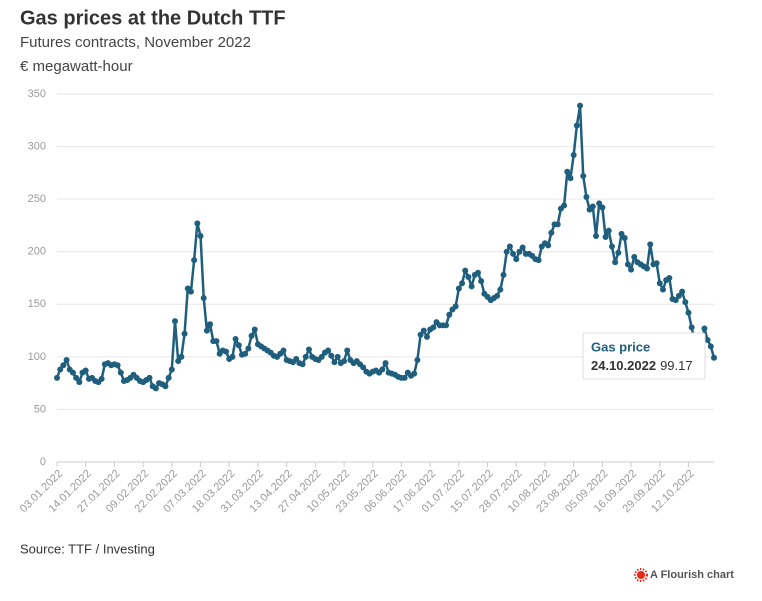 The image size is (762, 601). What do you see at coordinates (644, 356) in the screenshot?
I see `tooltip-box` at bounding box center [644, 356].